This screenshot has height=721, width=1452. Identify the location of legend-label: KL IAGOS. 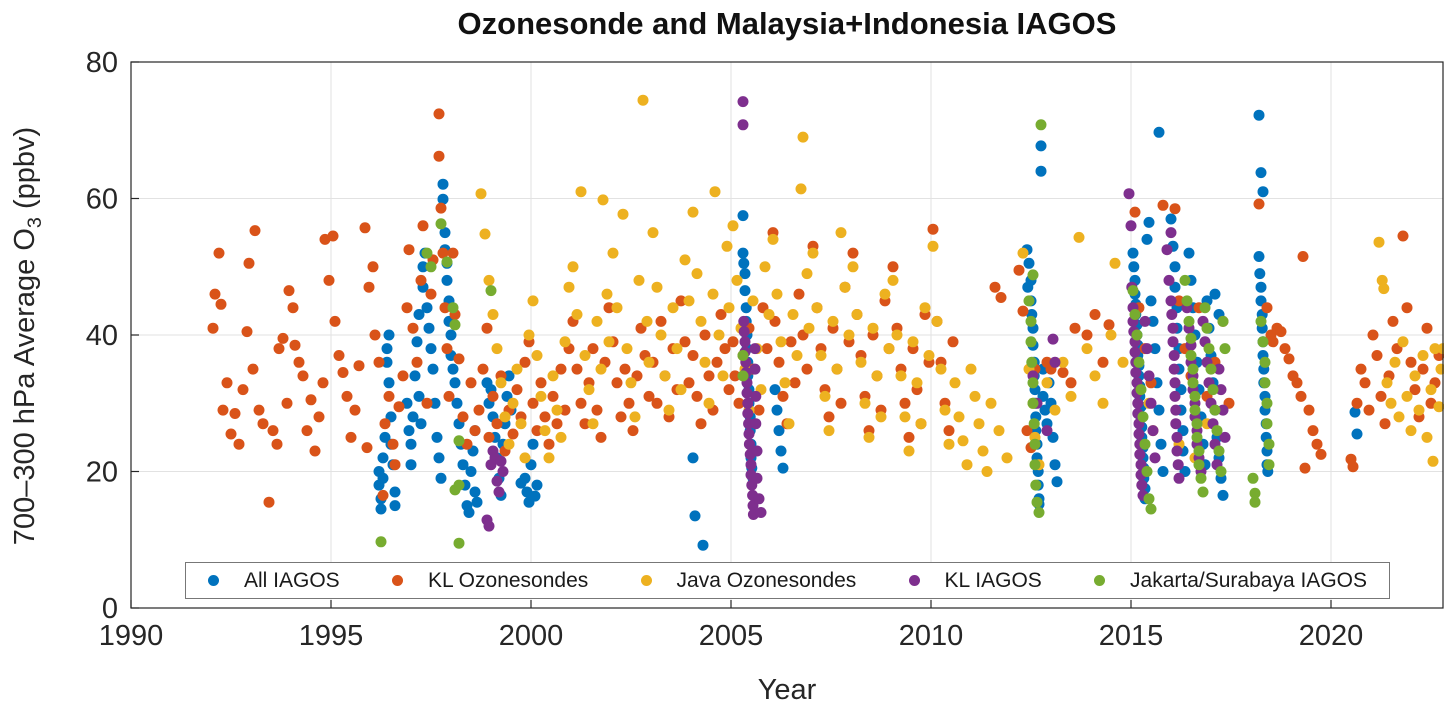
(993, 580).